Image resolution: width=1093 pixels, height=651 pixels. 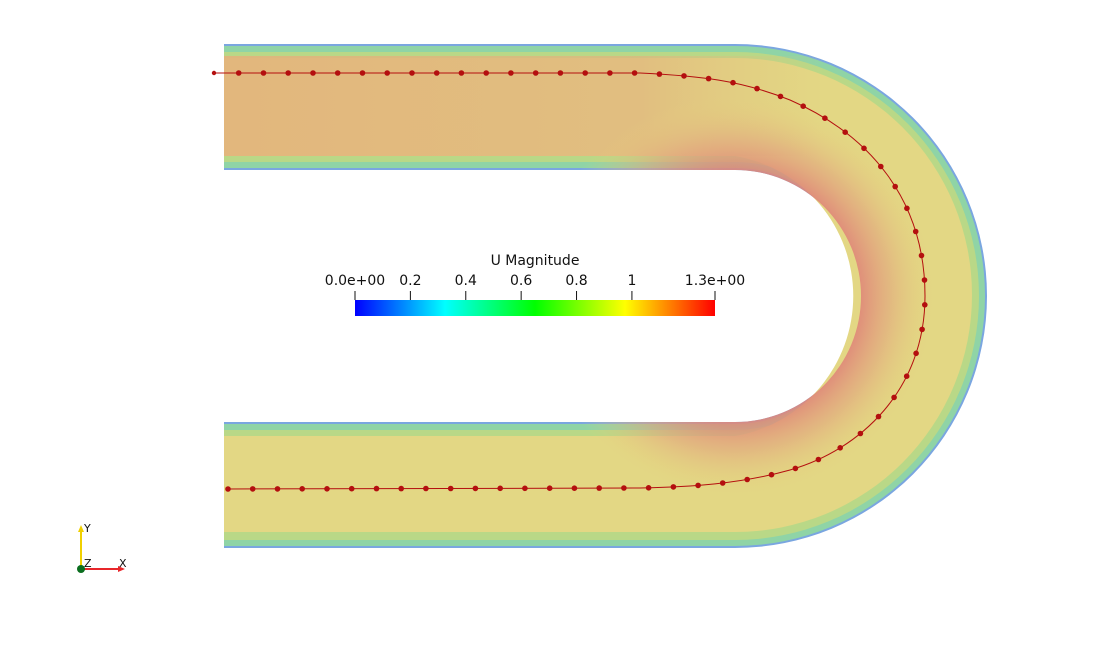 I want to click on colorbar: U Magnitude 0.0e+00 0.2 0.4 0.6 0.8 1 1.3e+00, so click(x=535, y=284).